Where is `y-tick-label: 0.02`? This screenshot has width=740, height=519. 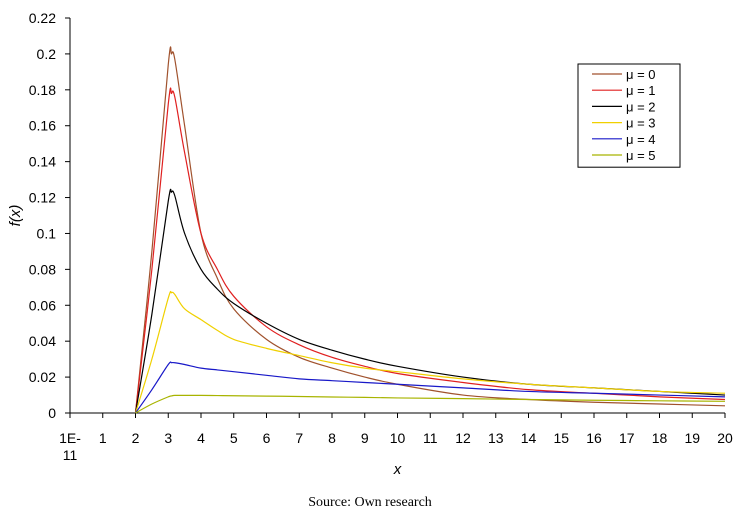
y-tick-label: 0.02 is located at coordinates (42, 377).